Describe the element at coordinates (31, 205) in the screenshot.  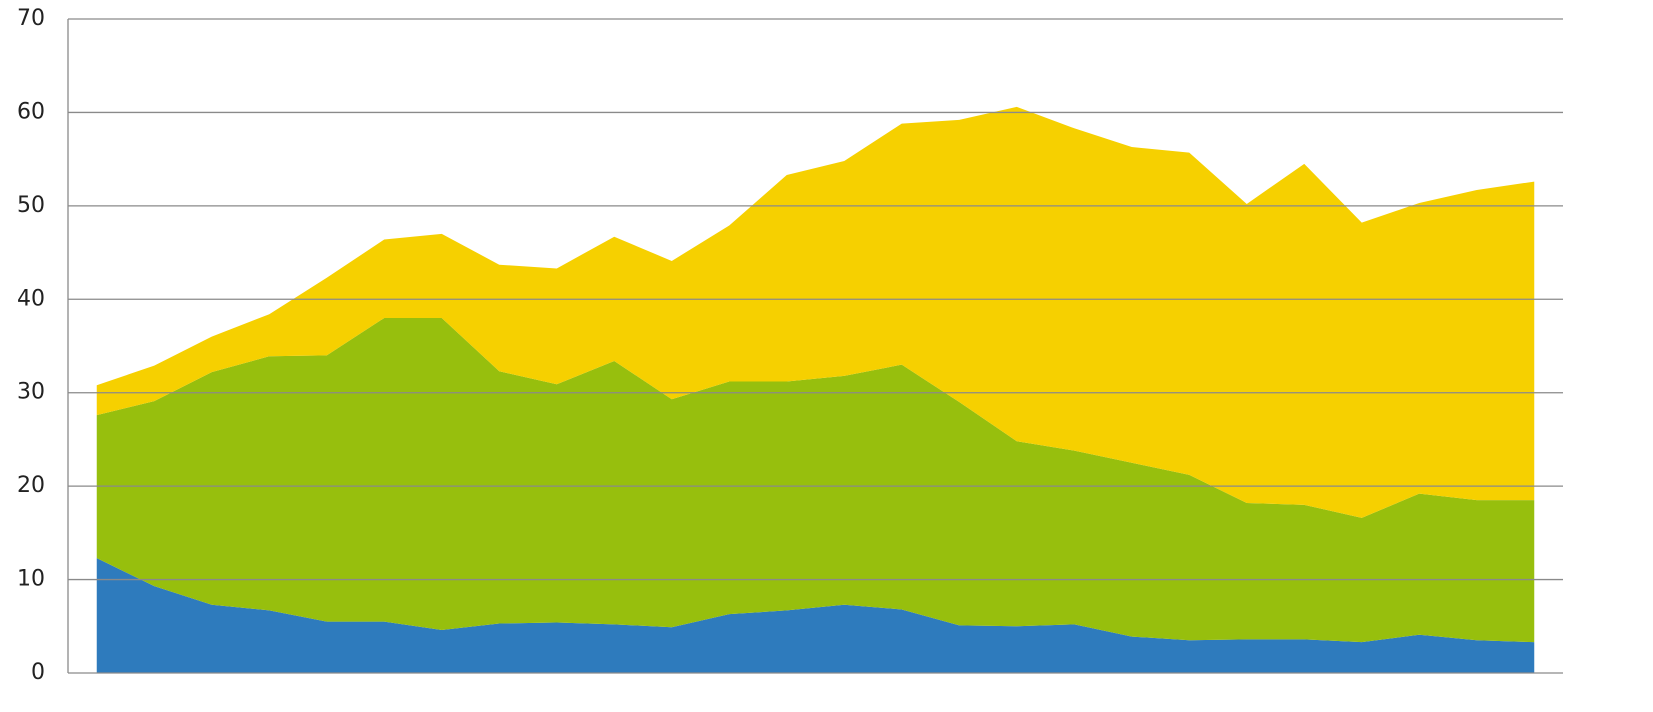
I see `y-tick-label: 50` at that location.